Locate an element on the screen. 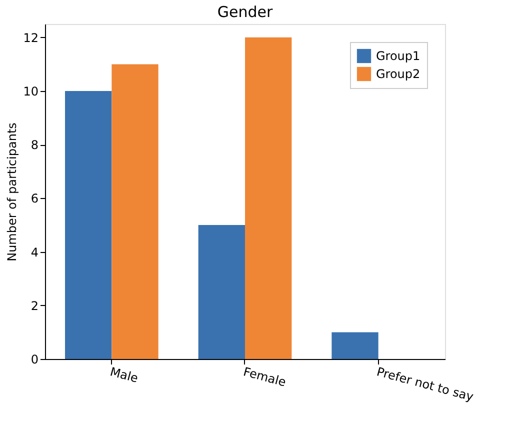 This screenshot has height=444, width=525. chart-title: Gender is located at coordinates (245, 12).